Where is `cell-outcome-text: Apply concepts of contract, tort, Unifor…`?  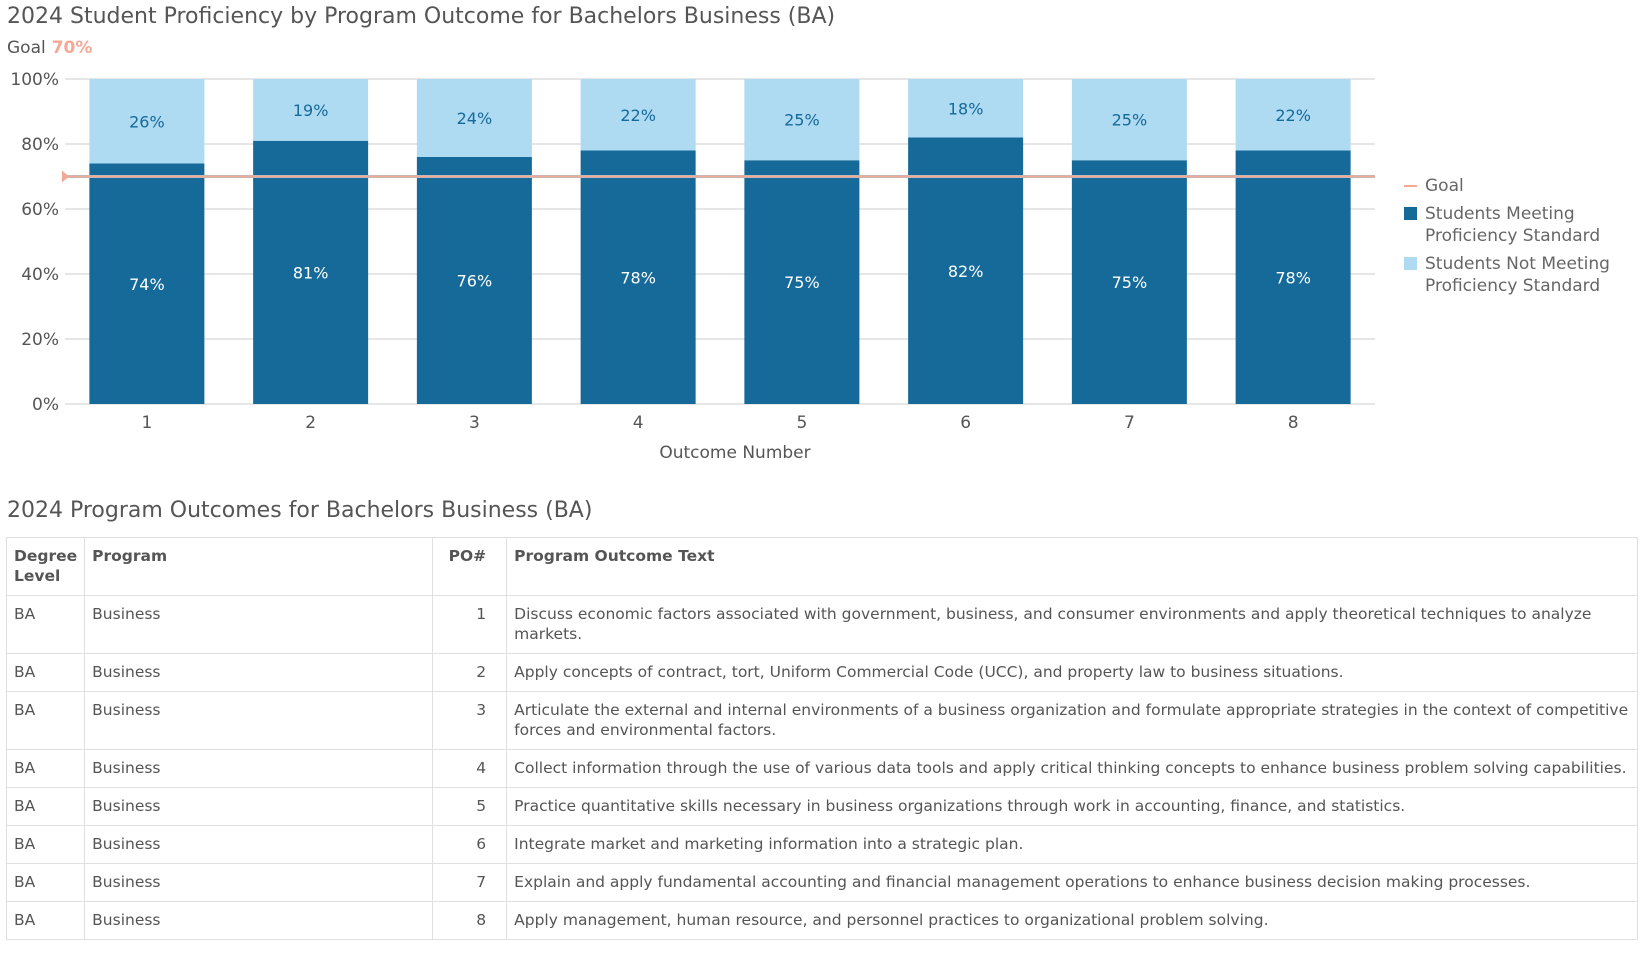 cell-outcome-text: Apply concepts of contract, tort, Unifor… is located at coordinates (1072, 672).